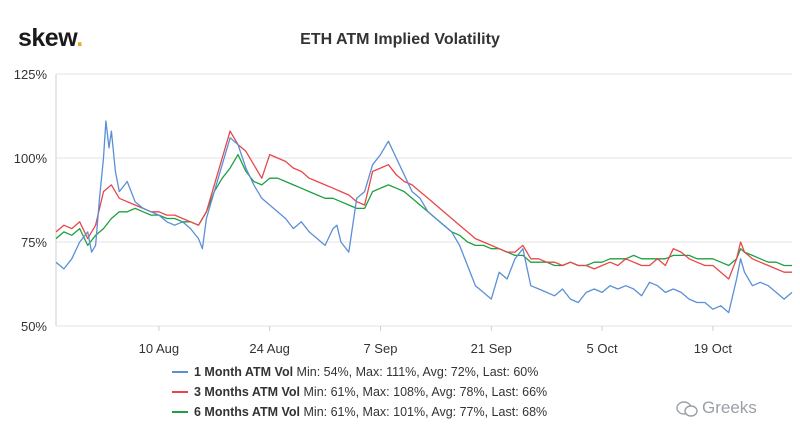 The image size is (800, 447). What do you see at coordinates (400, 39) in the screenshot?
I see `chart-title: ETH ATM Implied Volatility` at bounding box center [400, 39].